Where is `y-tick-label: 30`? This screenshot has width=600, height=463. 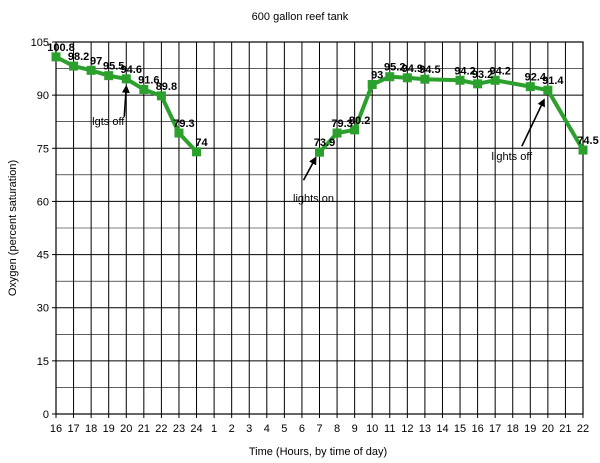 y-tick-label: 30 is located at coordinates (43, 309).